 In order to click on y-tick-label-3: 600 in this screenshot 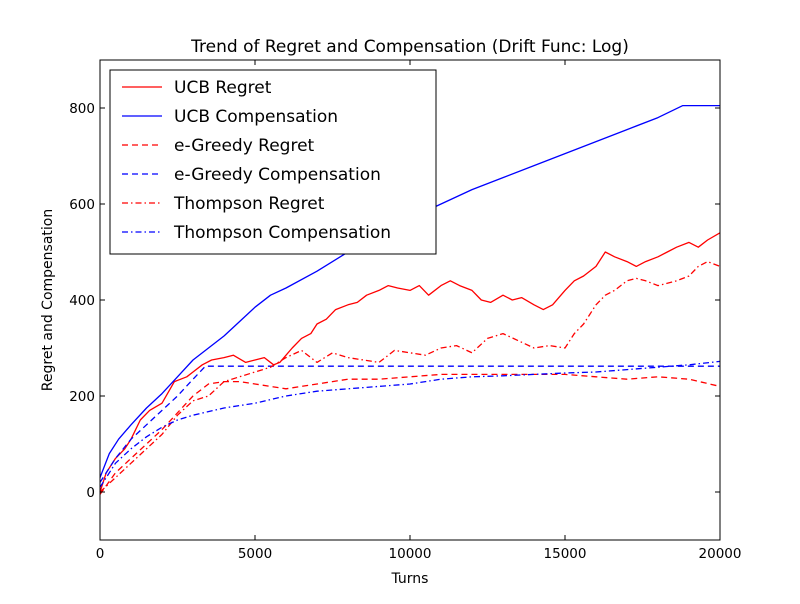, I will do `click(82, 205)`.